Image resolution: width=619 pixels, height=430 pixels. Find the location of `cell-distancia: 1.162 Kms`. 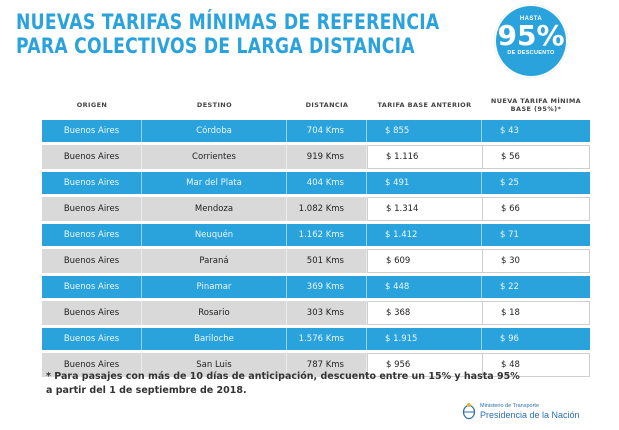

cell-distancia: 1.162 Kms is located at coordinates (327, 235).